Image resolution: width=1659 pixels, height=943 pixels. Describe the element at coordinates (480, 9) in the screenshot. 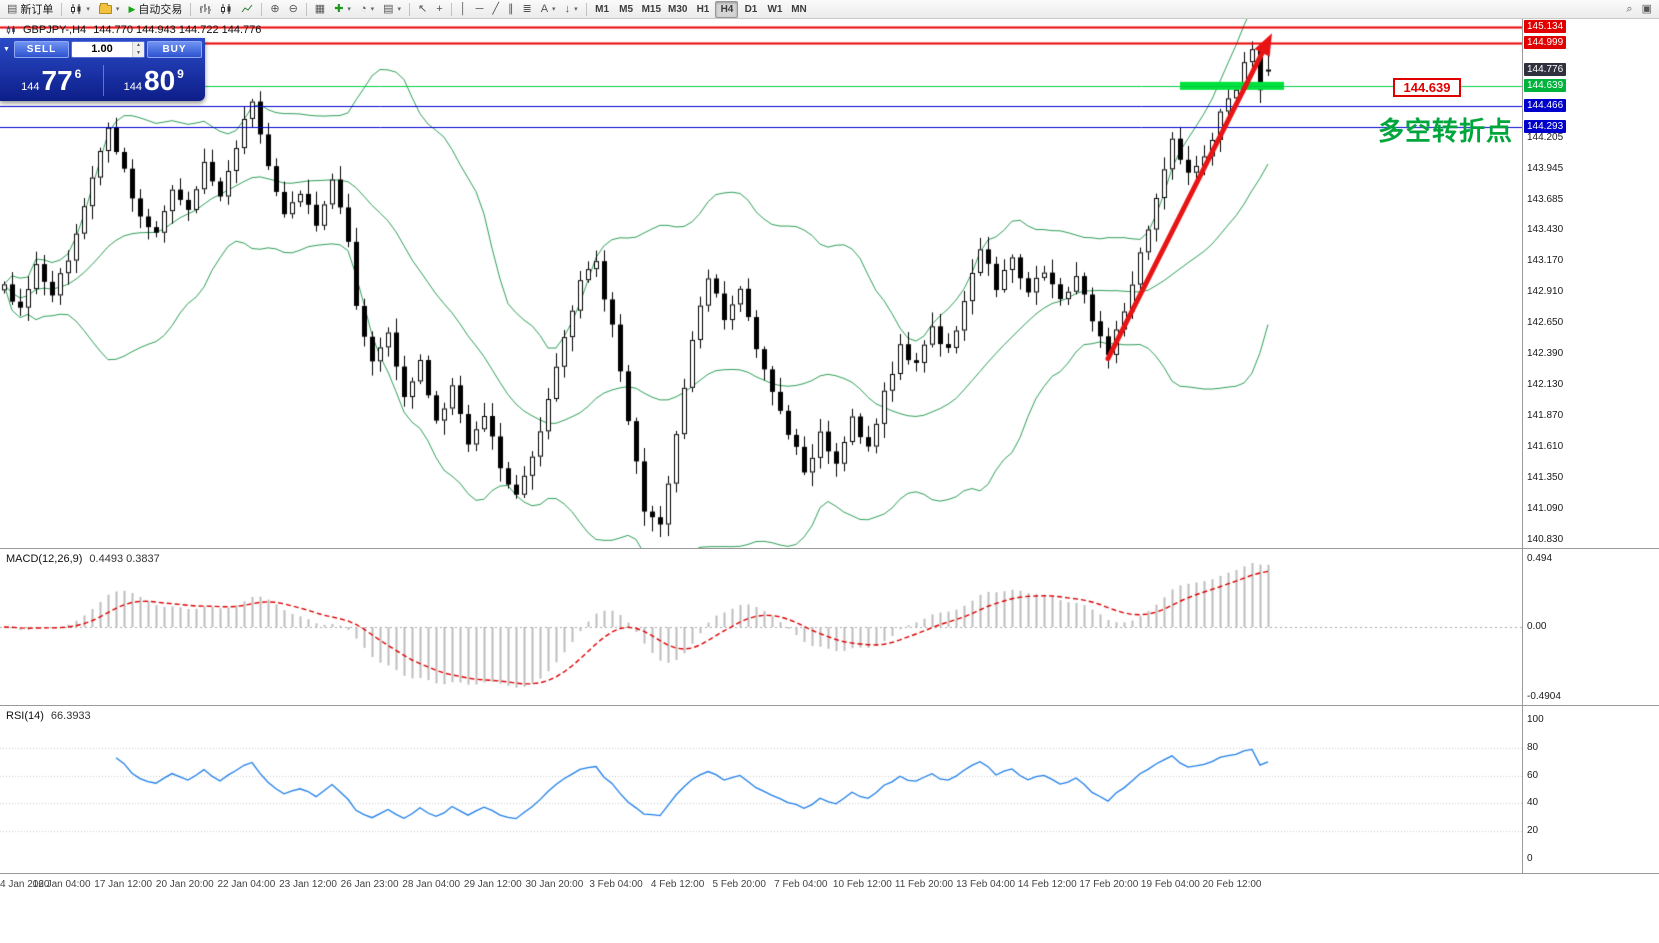

I see `horizontal-line-button: ─` at that location.